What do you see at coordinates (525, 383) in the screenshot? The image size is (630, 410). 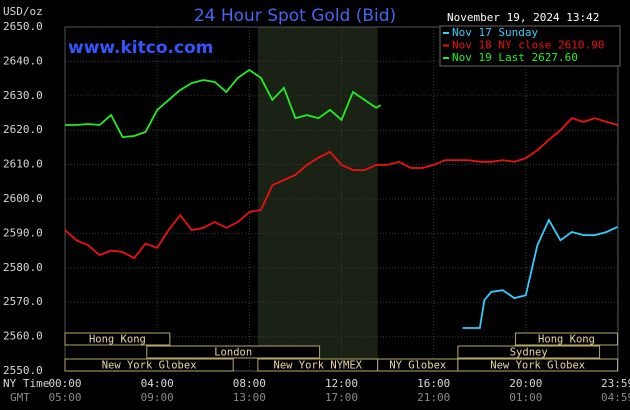 I see `x-tick-label: 20:00` at bounding box center [525, 383].